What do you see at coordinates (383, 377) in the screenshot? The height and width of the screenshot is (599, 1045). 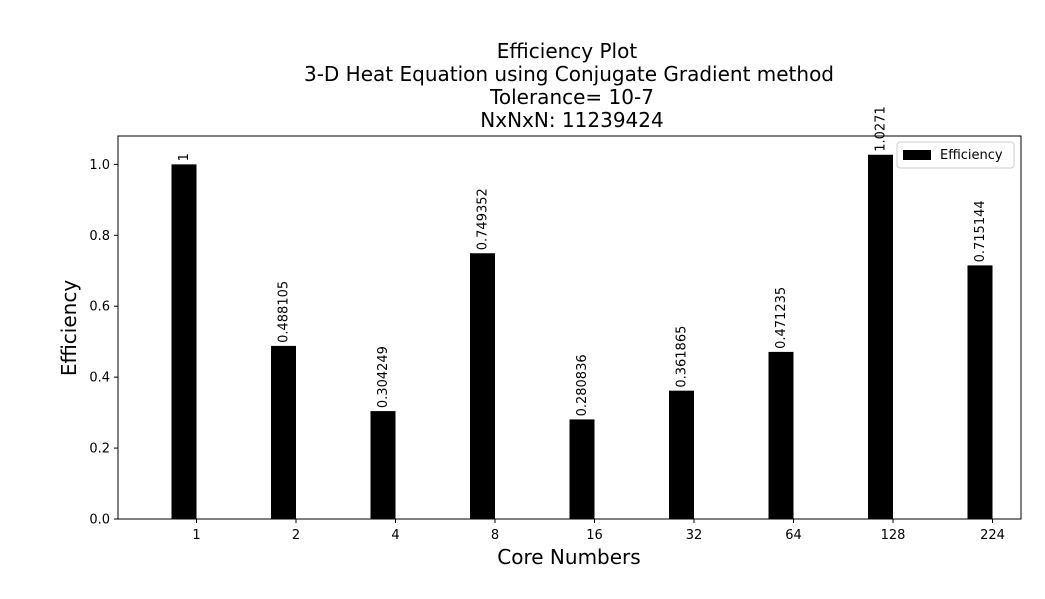 I see `bar-value-label-4: 0.304249` at bounding box center [383, 377].